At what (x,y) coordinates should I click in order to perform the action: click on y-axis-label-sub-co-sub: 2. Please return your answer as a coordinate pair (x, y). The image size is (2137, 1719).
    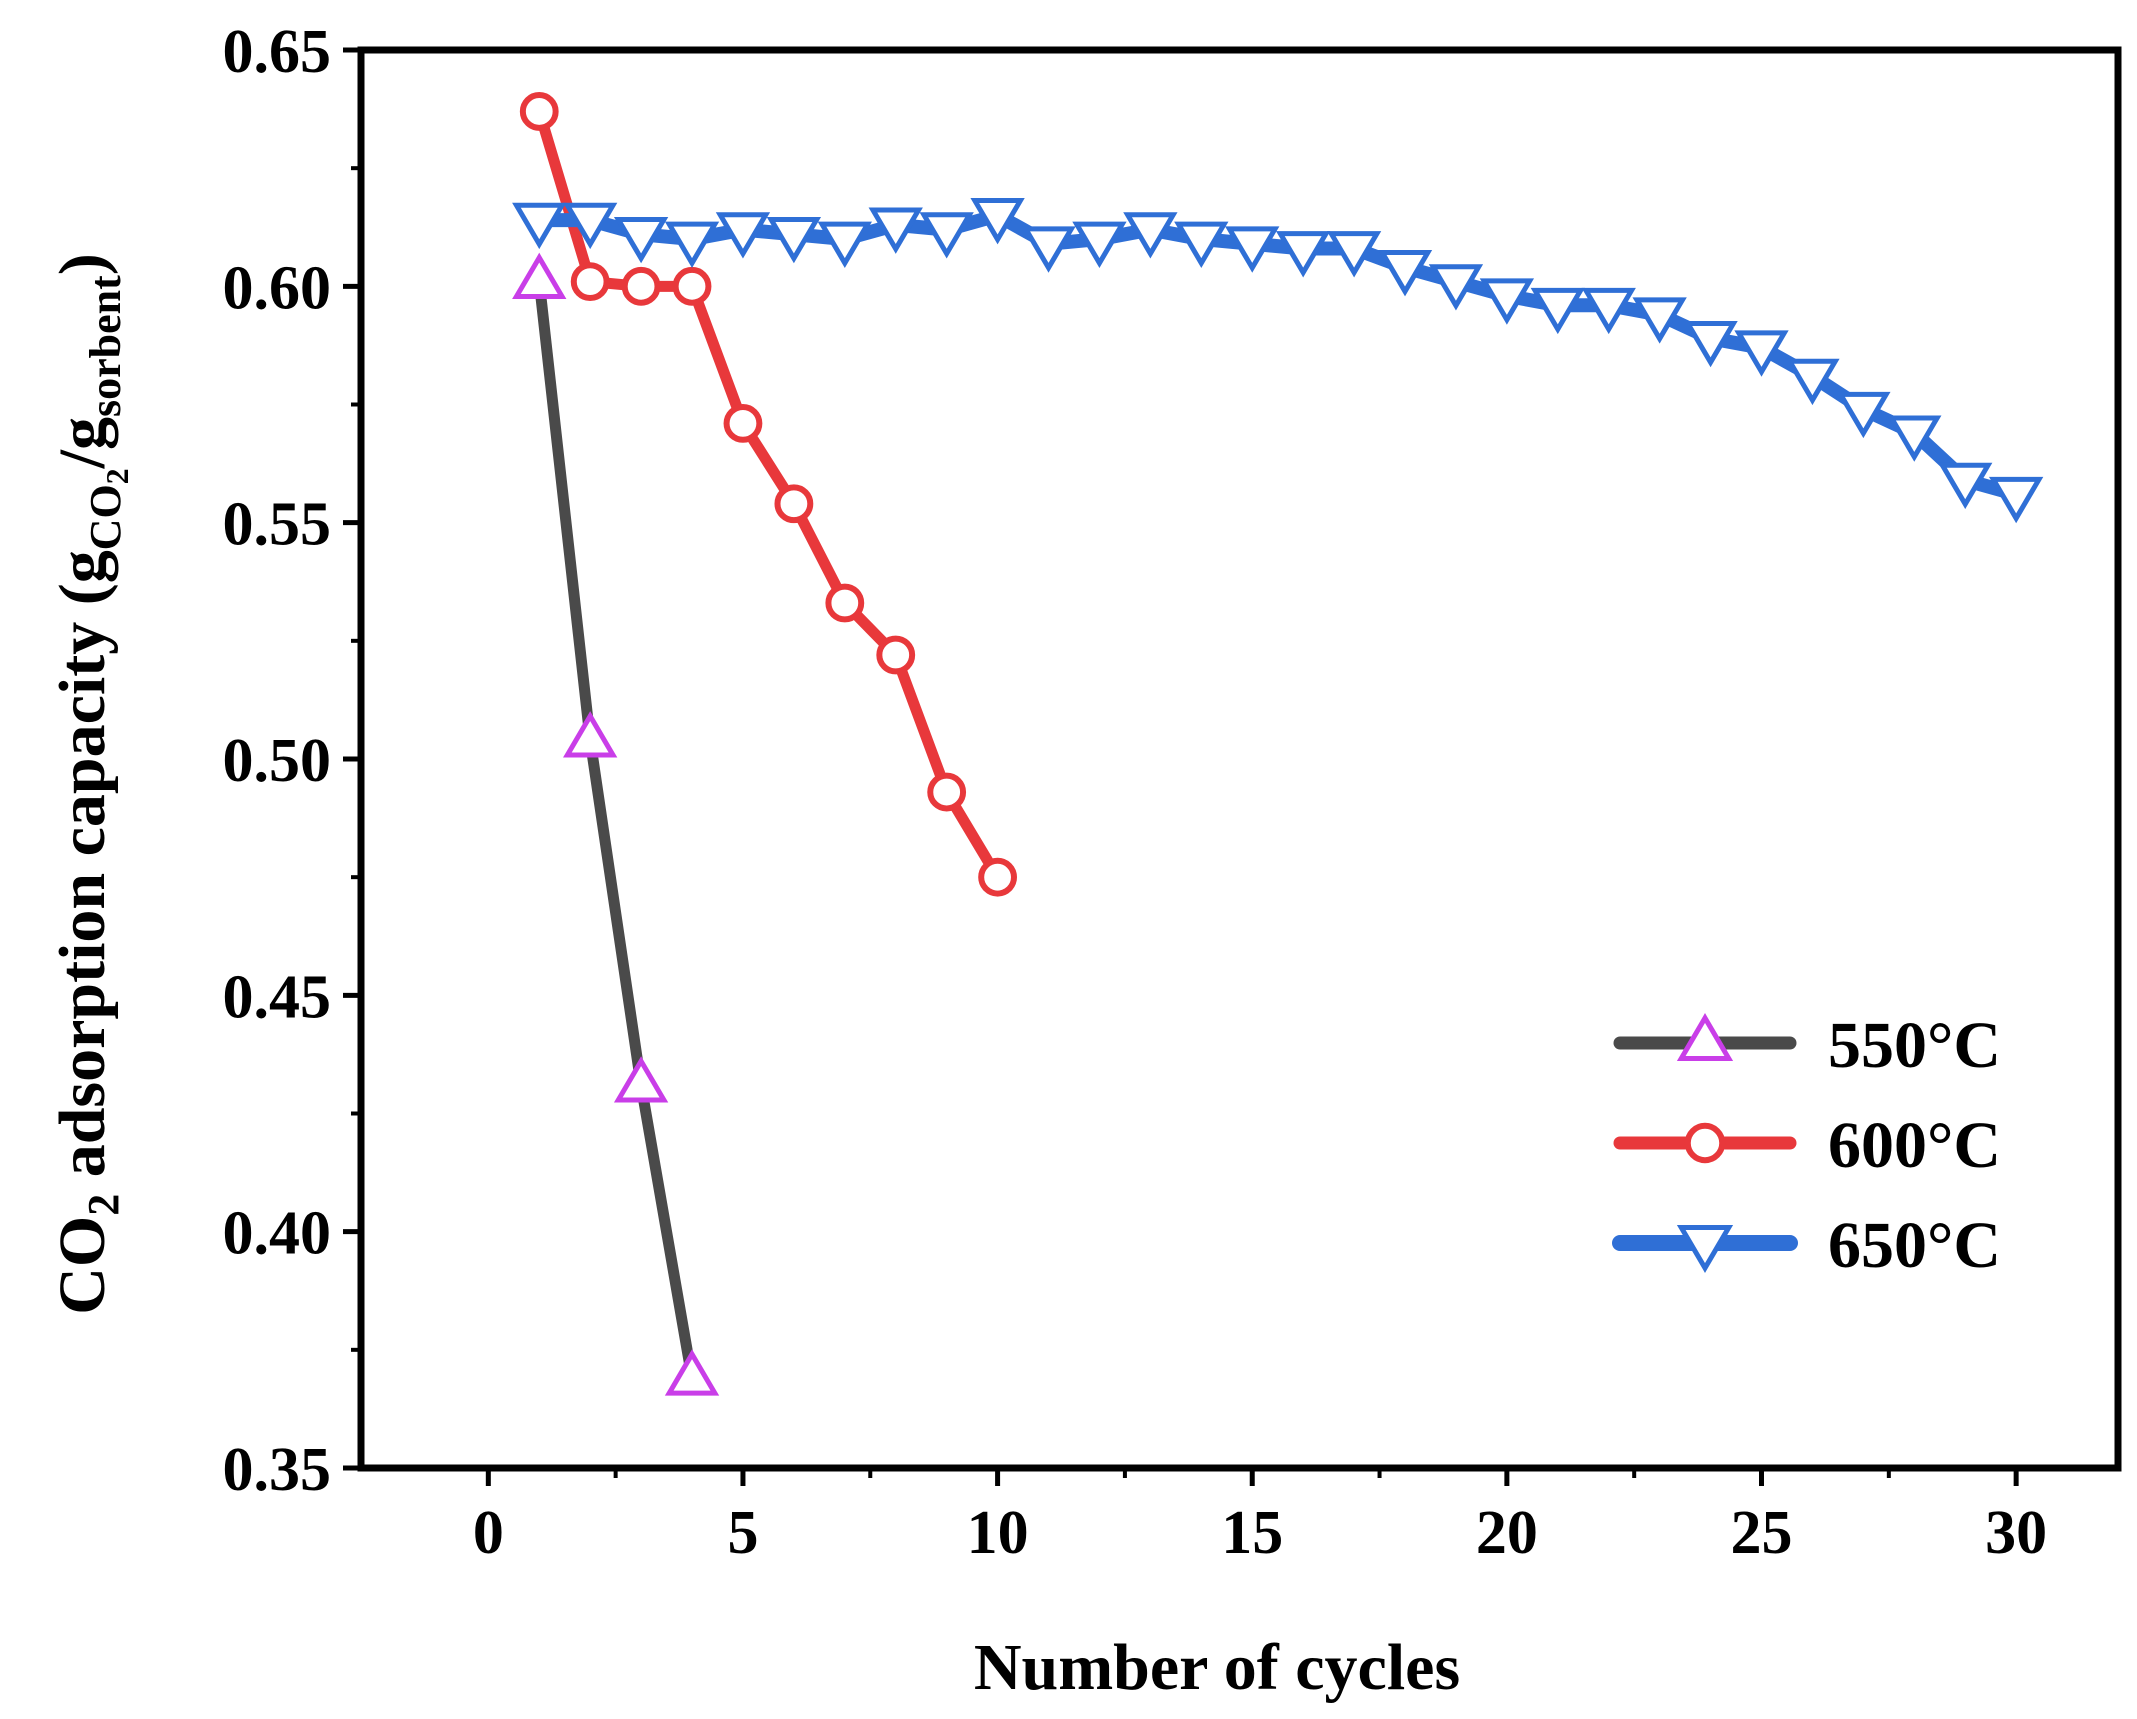
    Looking at the image, I should click on (117, 476).